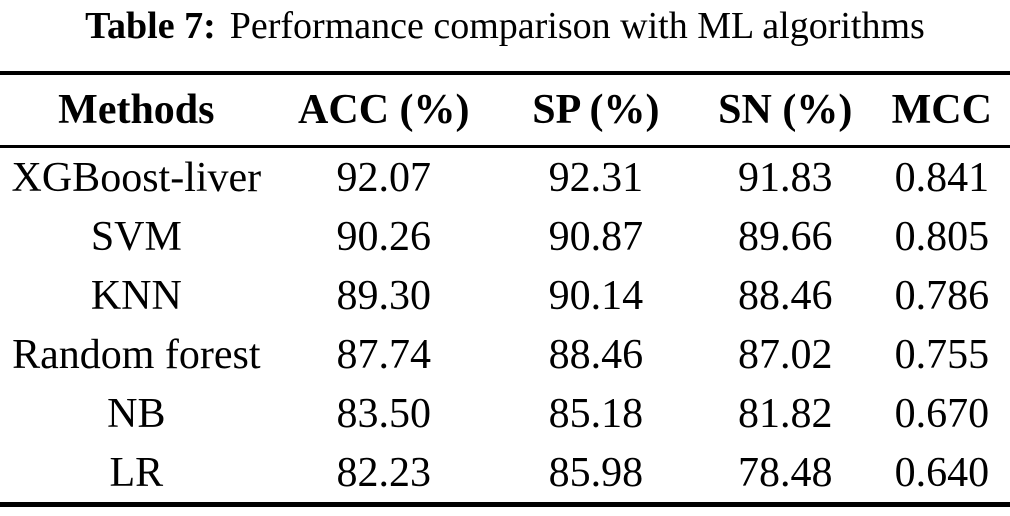 The image size is (1010, 516). What do you see at coordinates (596, 413) in the screenshot?
I see `cell-sp: 85.18` at bounding box center [596, 413].